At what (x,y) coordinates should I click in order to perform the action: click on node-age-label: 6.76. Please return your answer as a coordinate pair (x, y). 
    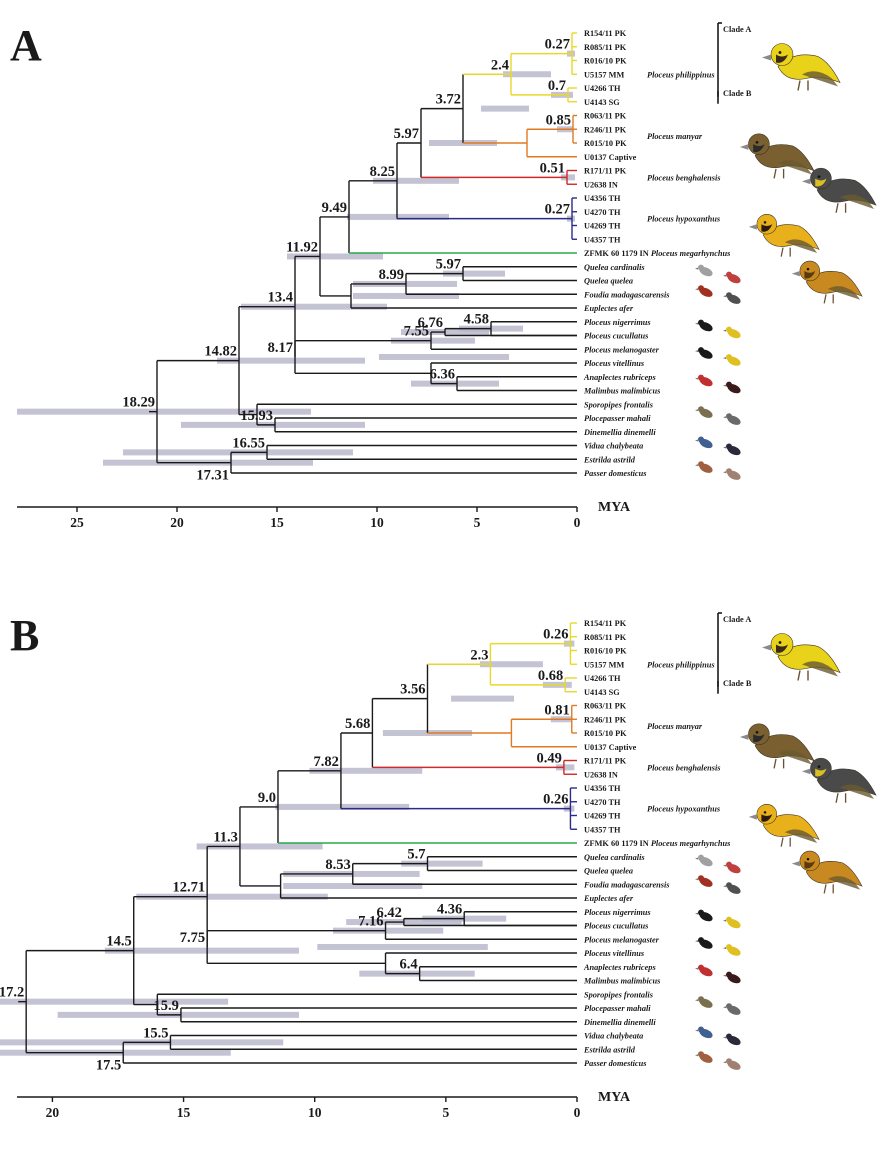
    Looking at the image, I should click on (430, 323).